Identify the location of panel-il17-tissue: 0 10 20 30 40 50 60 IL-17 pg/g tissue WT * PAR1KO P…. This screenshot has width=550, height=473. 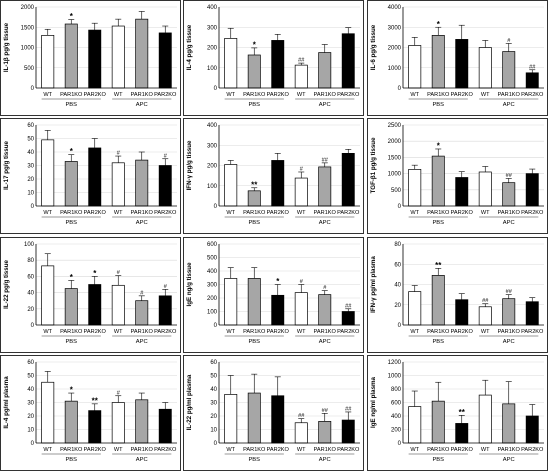
(90, 176).